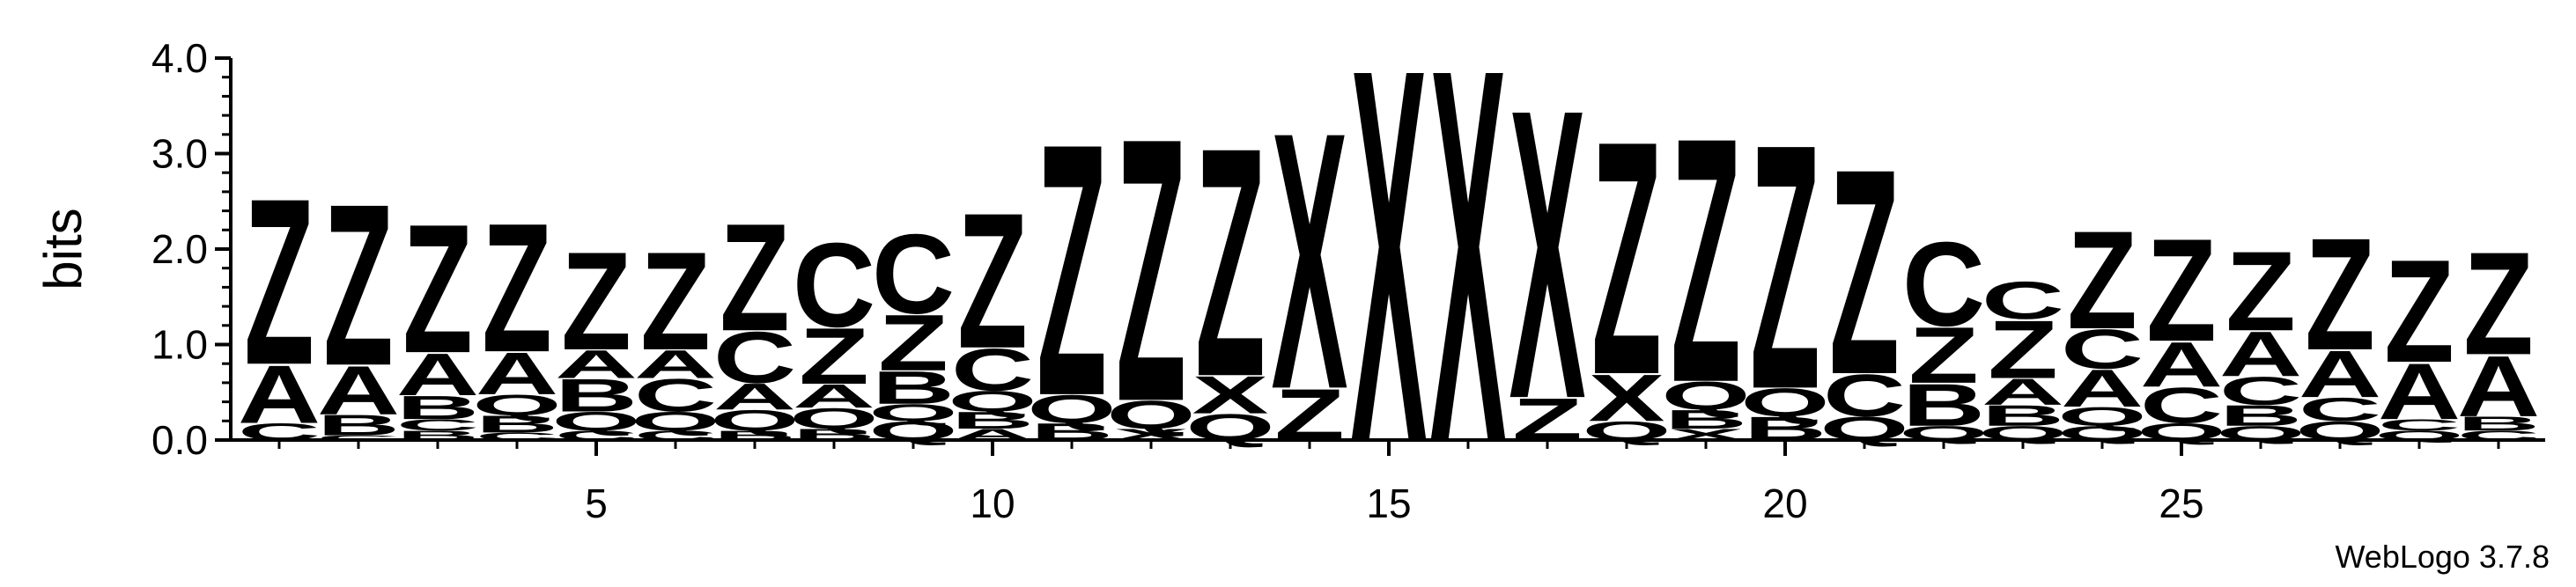 This screenshot has width=2576, height=587. What do you see at coordinates (179, 154) in the screenshot?
I see `y-tick-label: 3.0` at bounding box center [179, 154].